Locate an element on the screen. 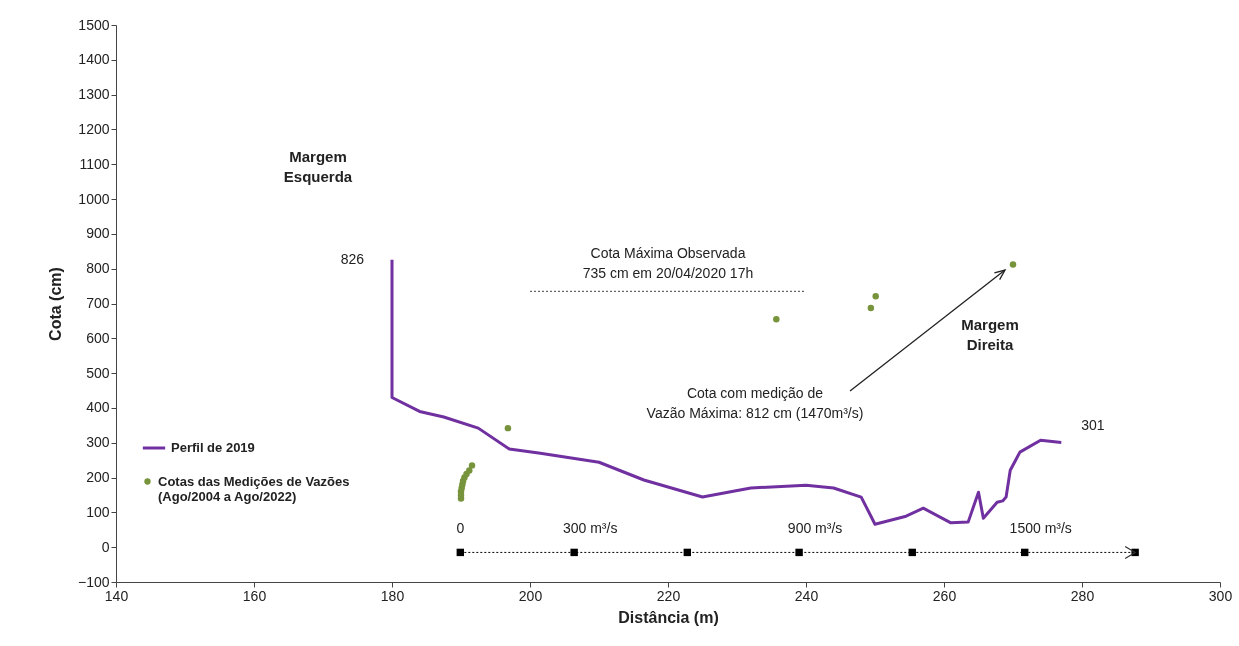 This screenshot has height=646, width=1239. y-tick-label: −100 is located at coordinates (93, 581).